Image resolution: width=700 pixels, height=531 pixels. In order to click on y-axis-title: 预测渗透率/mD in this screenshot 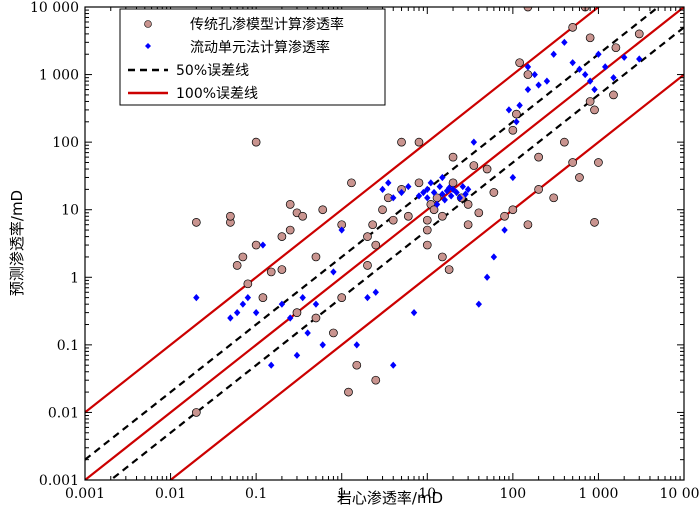, I will do `click(17, 243)`.